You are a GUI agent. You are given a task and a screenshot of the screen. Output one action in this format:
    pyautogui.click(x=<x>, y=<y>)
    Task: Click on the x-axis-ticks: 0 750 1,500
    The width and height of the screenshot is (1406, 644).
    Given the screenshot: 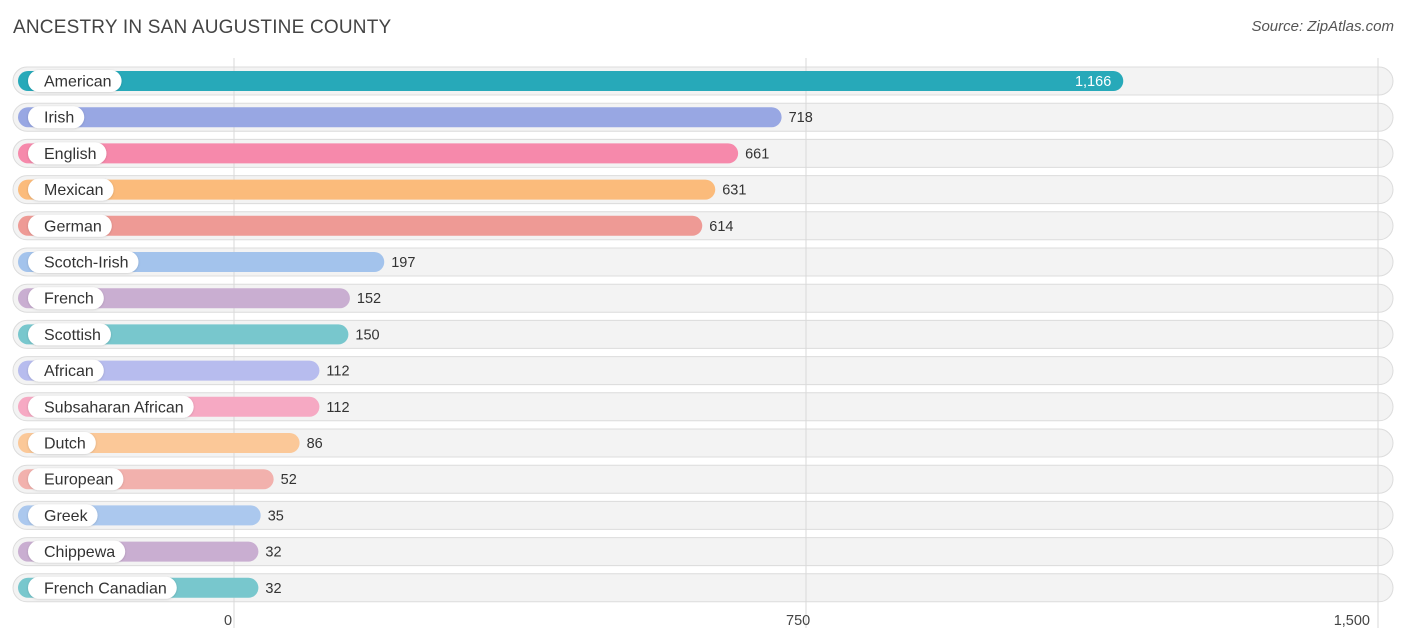 What is the action you would take?
    pyautogui.click(x=797, y=621)
    